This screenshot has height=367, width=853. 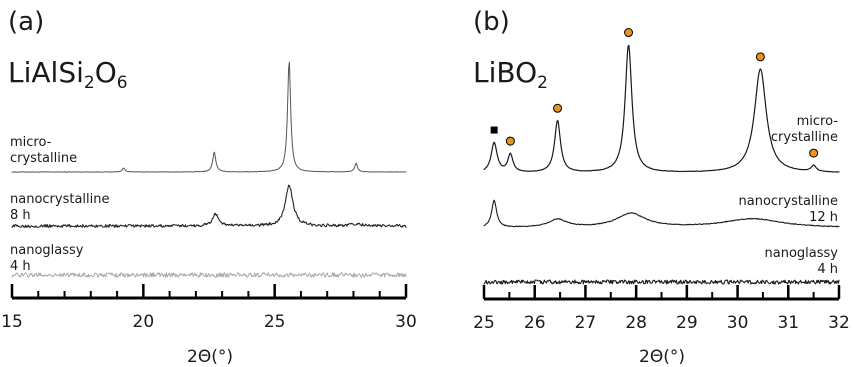 I want to click on panel-a-label: (a), so click(x=26, y=22).